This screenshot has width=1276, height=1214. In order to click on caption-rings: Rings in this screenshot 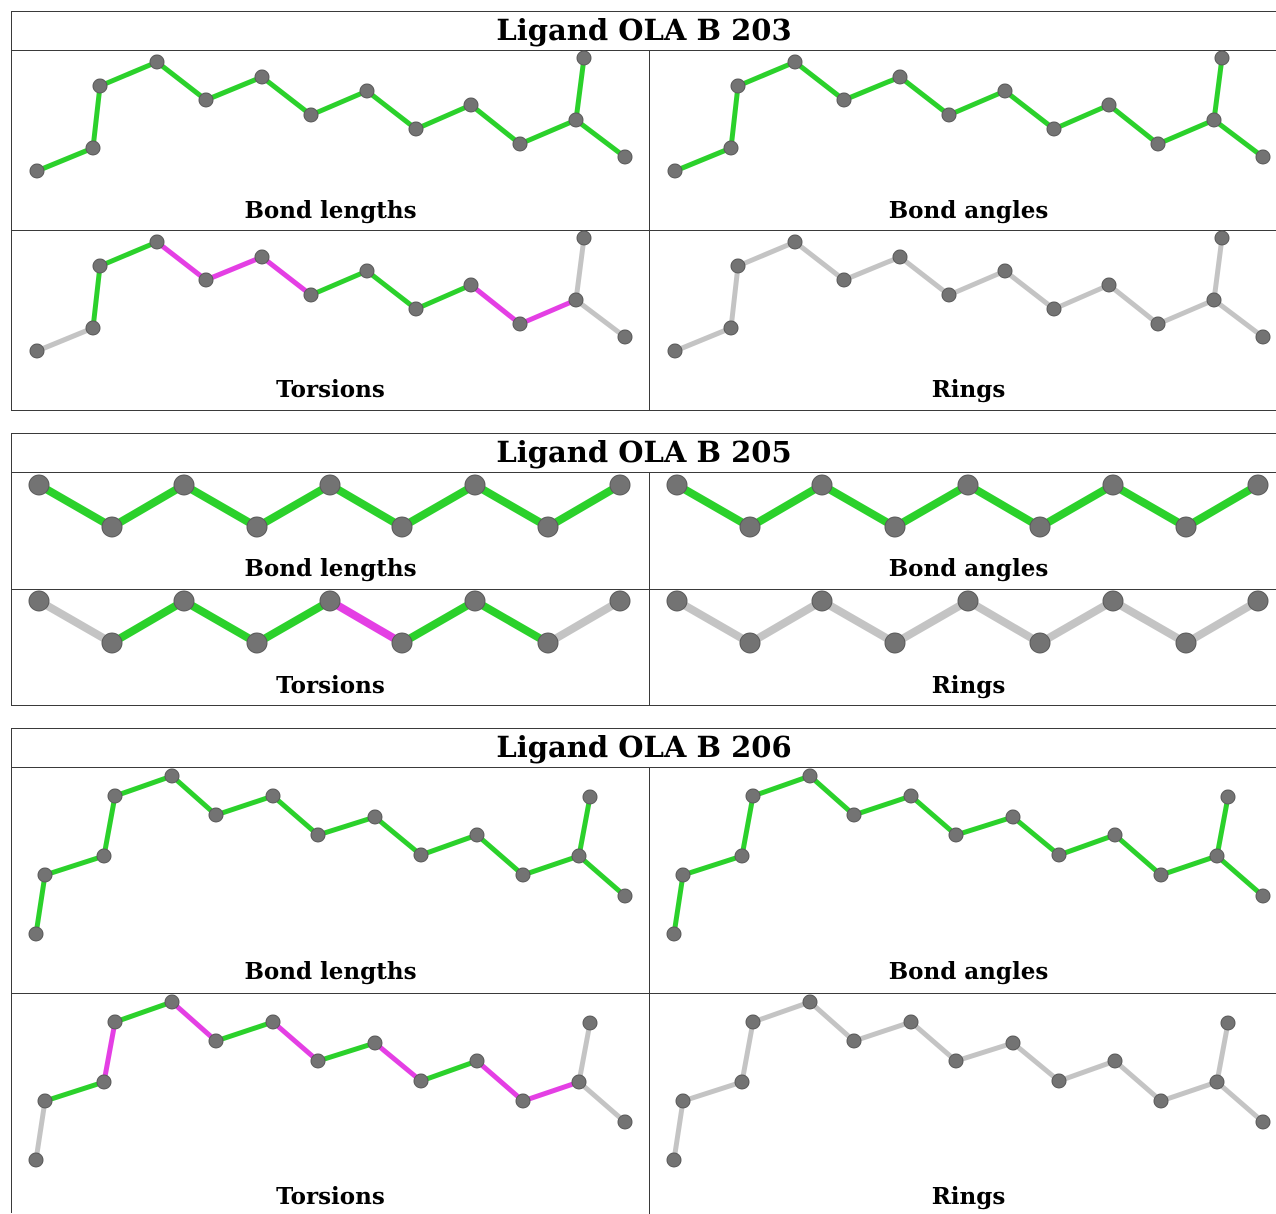, I will do `click(968, 389)`.